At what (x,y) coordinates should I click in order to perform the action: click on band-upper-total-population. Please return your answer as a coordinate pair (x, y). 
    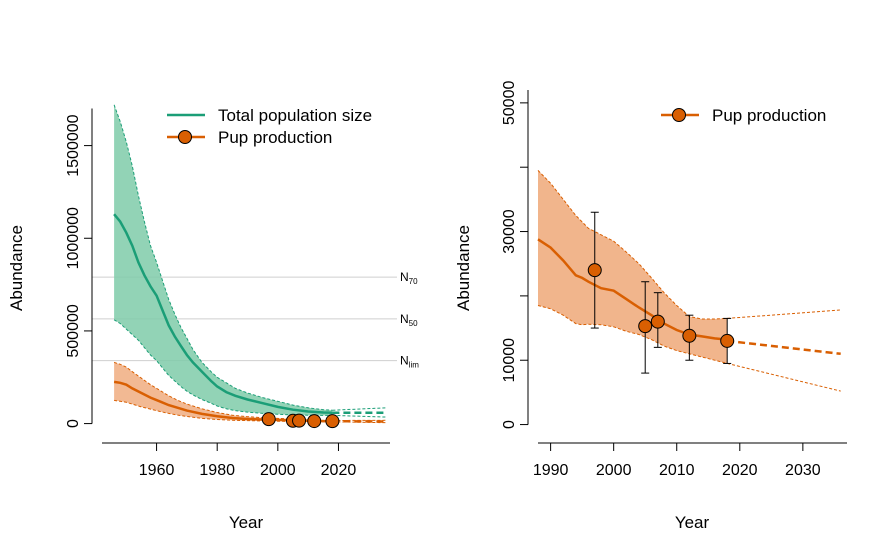
    Looking at the image, I should click on (223, 257).